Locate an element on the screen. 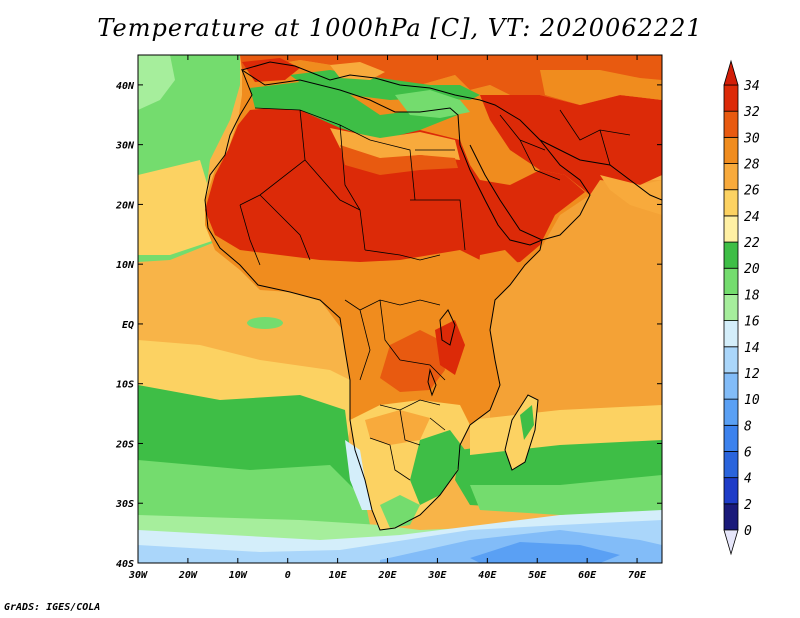 This screenshot has width=800, height=618. lon-tick-label: 50E is located at coordinates (537, 575).